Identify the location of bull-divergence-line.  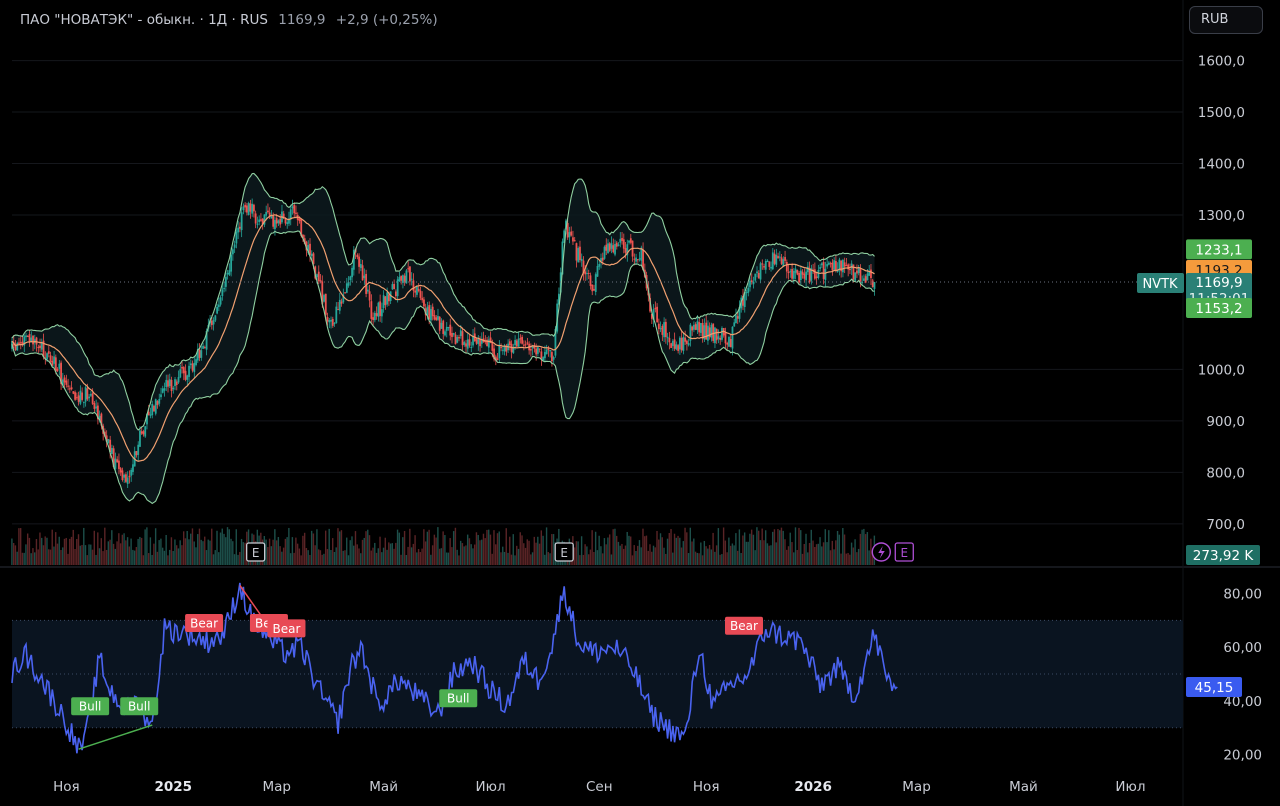
(115, 737).